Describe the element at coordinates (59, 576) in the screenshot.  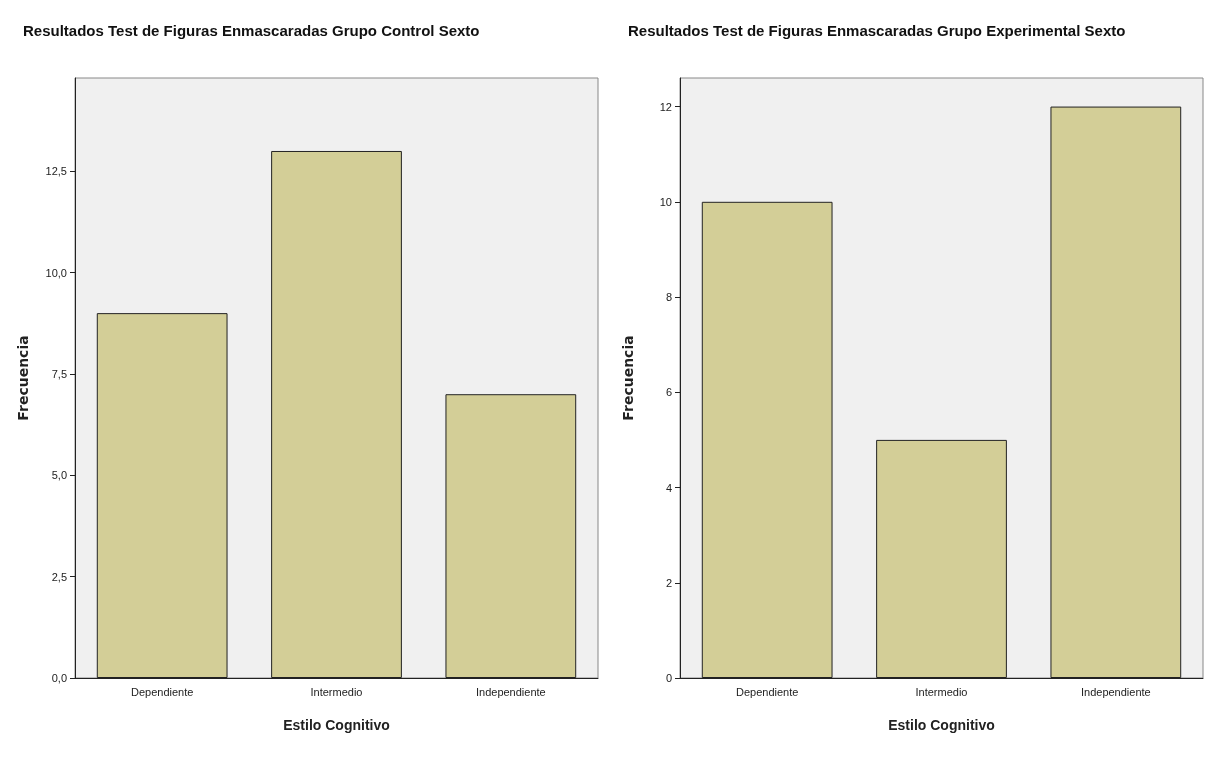
I see `y-tick-label: 2,5` at that location.